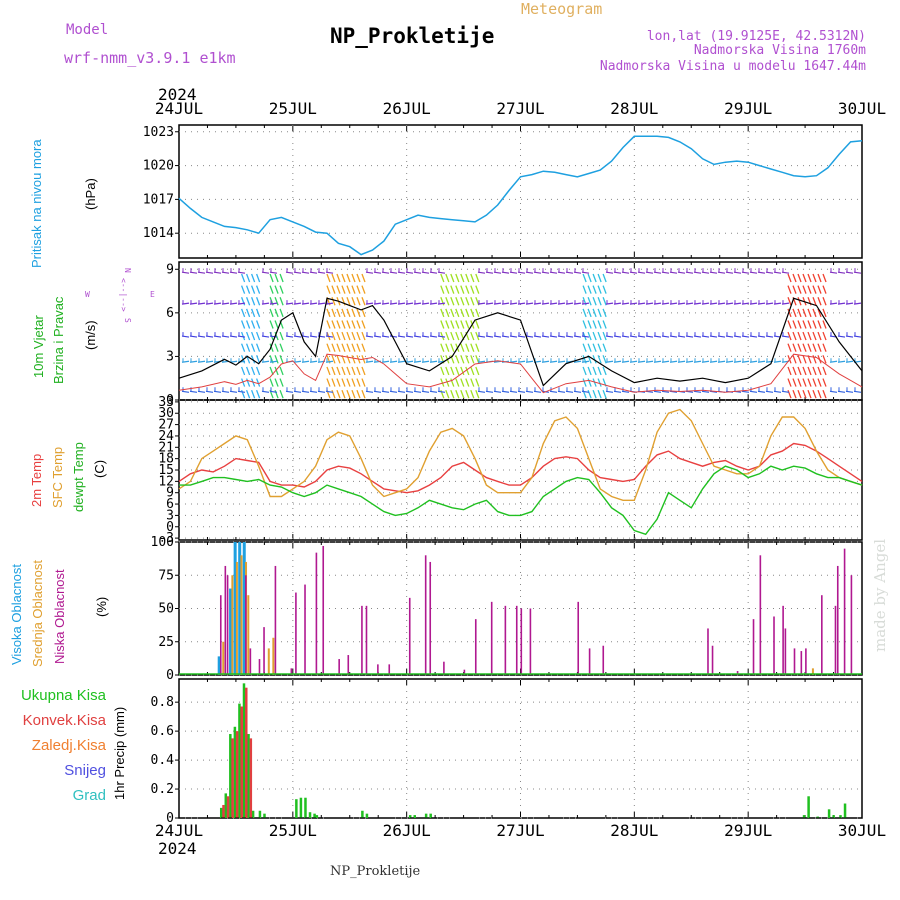 Image resolution: width=900 pixels, height=900 pixels. Describe the element at coordinates (170, 675) in the screenshot. I see `y-tick-label: 0` at that location.